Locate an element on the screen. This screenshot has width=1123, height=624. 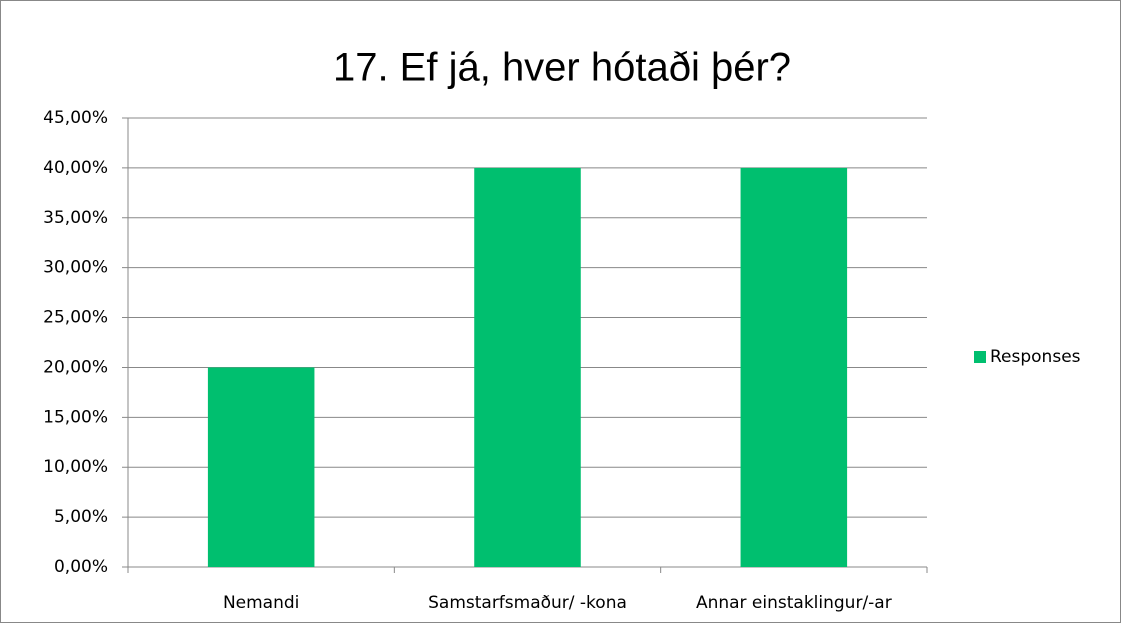
y-tick-label: 5,00% is located at coordinates (81, 517).